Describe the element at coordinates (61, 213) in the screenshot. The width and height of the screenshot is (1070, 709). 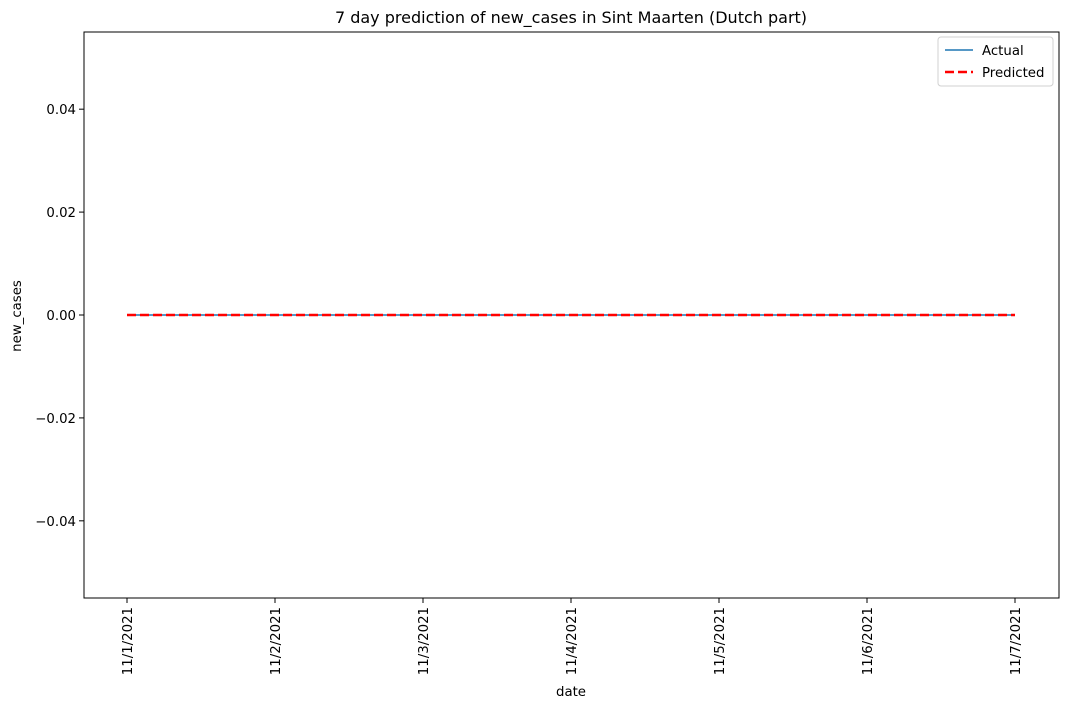
I see `y-tick-label: 0.02` at that location.